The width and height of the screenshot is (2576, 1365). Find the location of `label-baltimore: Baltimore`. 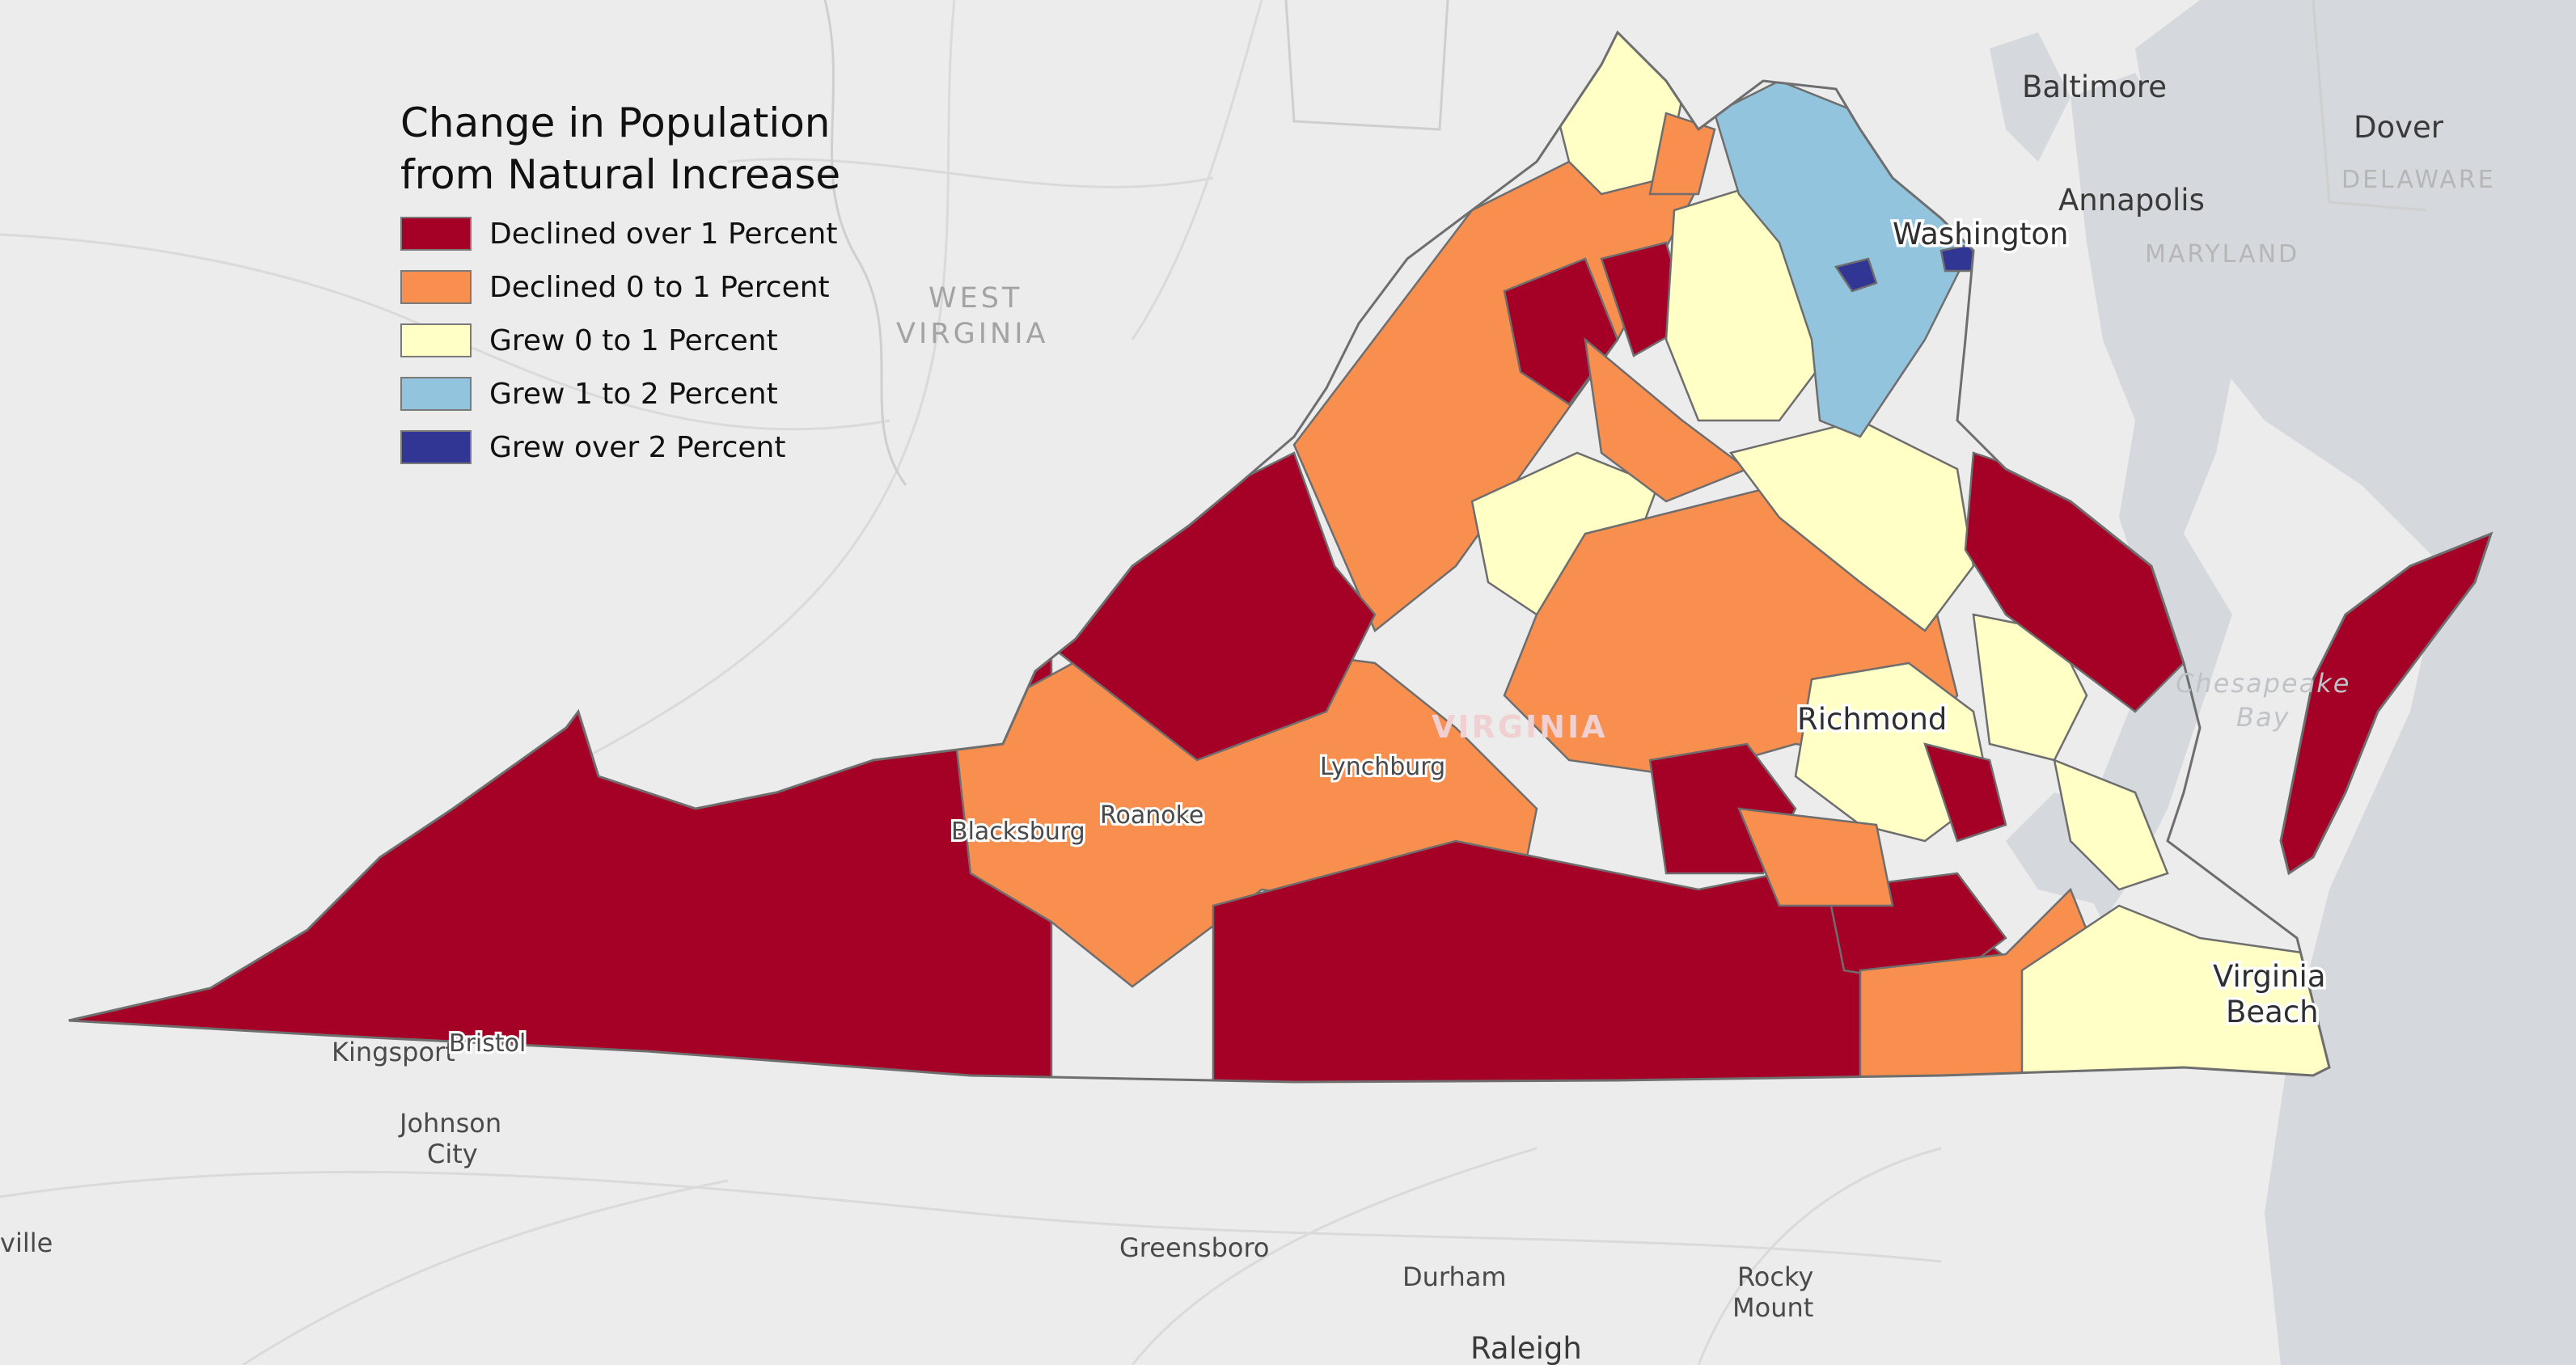

label-baltimore: Baltimore is located at coordinates (2094, 87).